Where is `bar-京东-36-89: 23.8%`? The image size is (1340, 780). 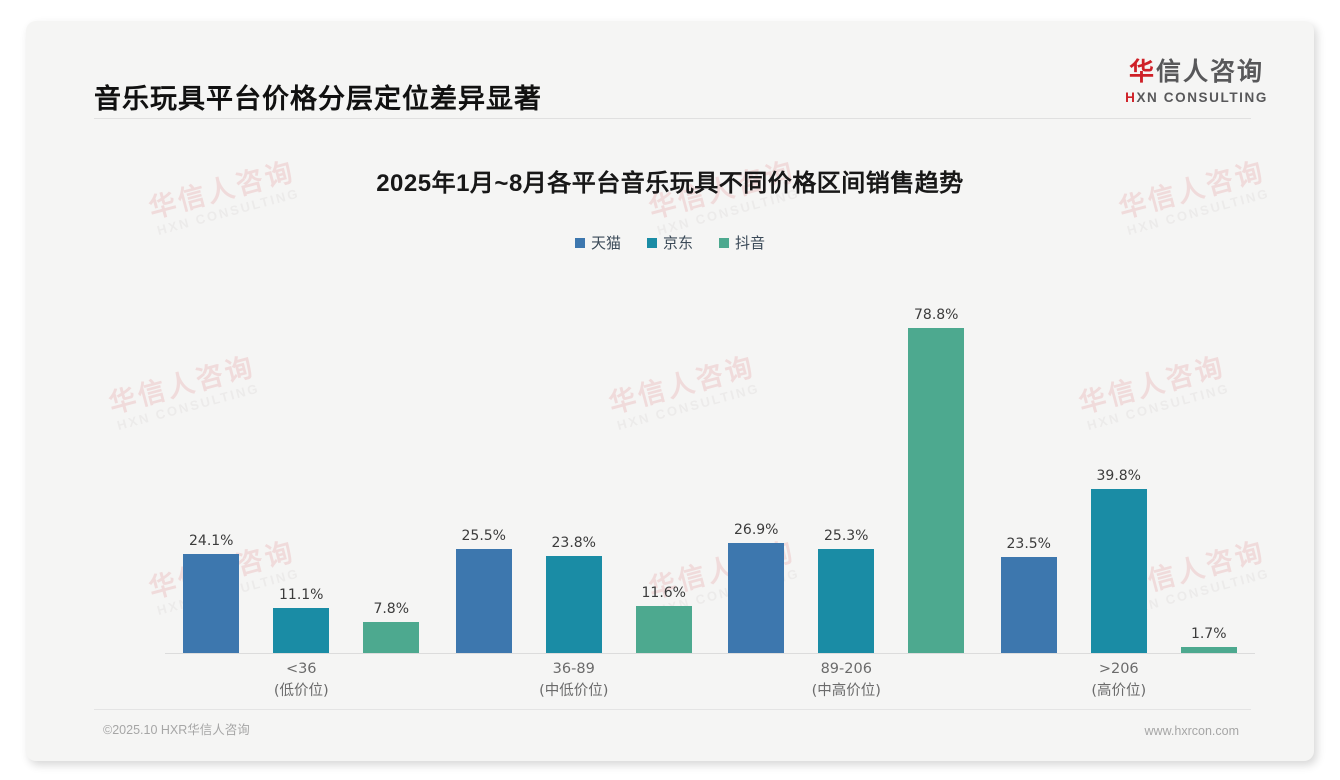
bar-京东-36-89: 23.8% is located at coordinates (573, 460).